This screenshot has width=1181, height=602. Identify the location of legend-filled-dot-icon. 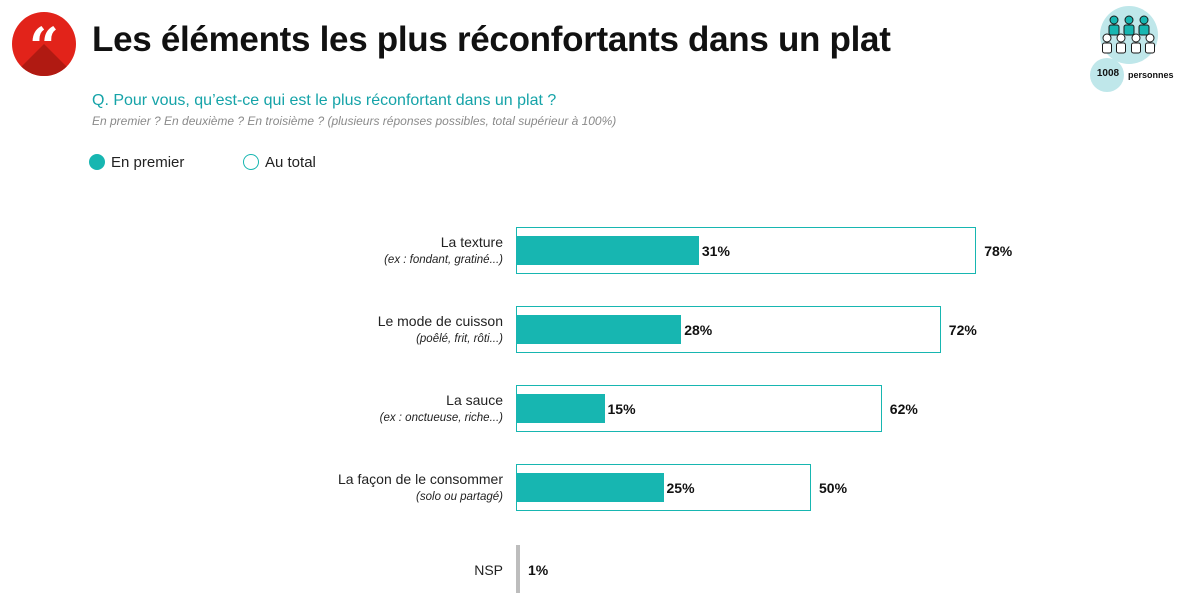
(97, 162).